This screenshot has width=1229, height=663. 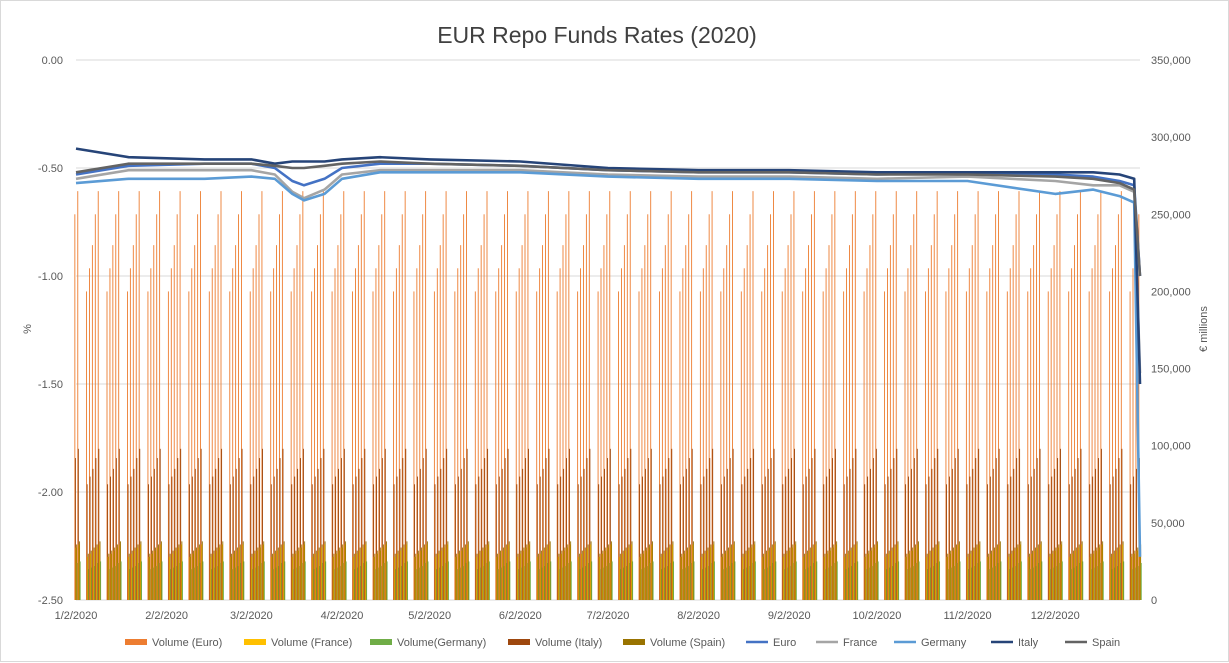 I want to click on legend-item: Volume (France), so click(x=298, y=643).